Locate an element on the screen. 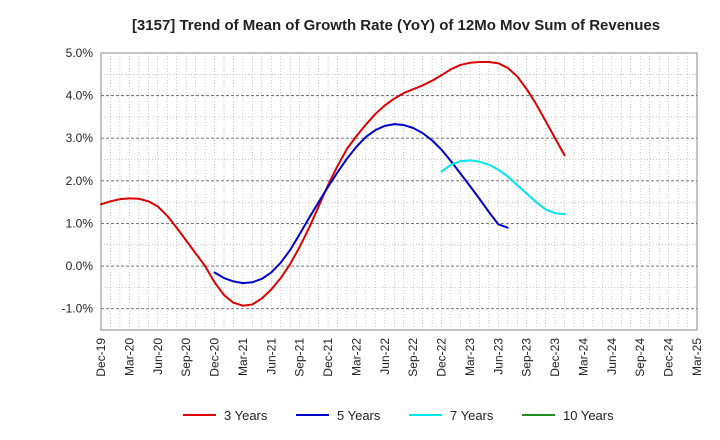 The image size is (720, 440). legend-label: 7 Years is located at coordinates (472, 415).